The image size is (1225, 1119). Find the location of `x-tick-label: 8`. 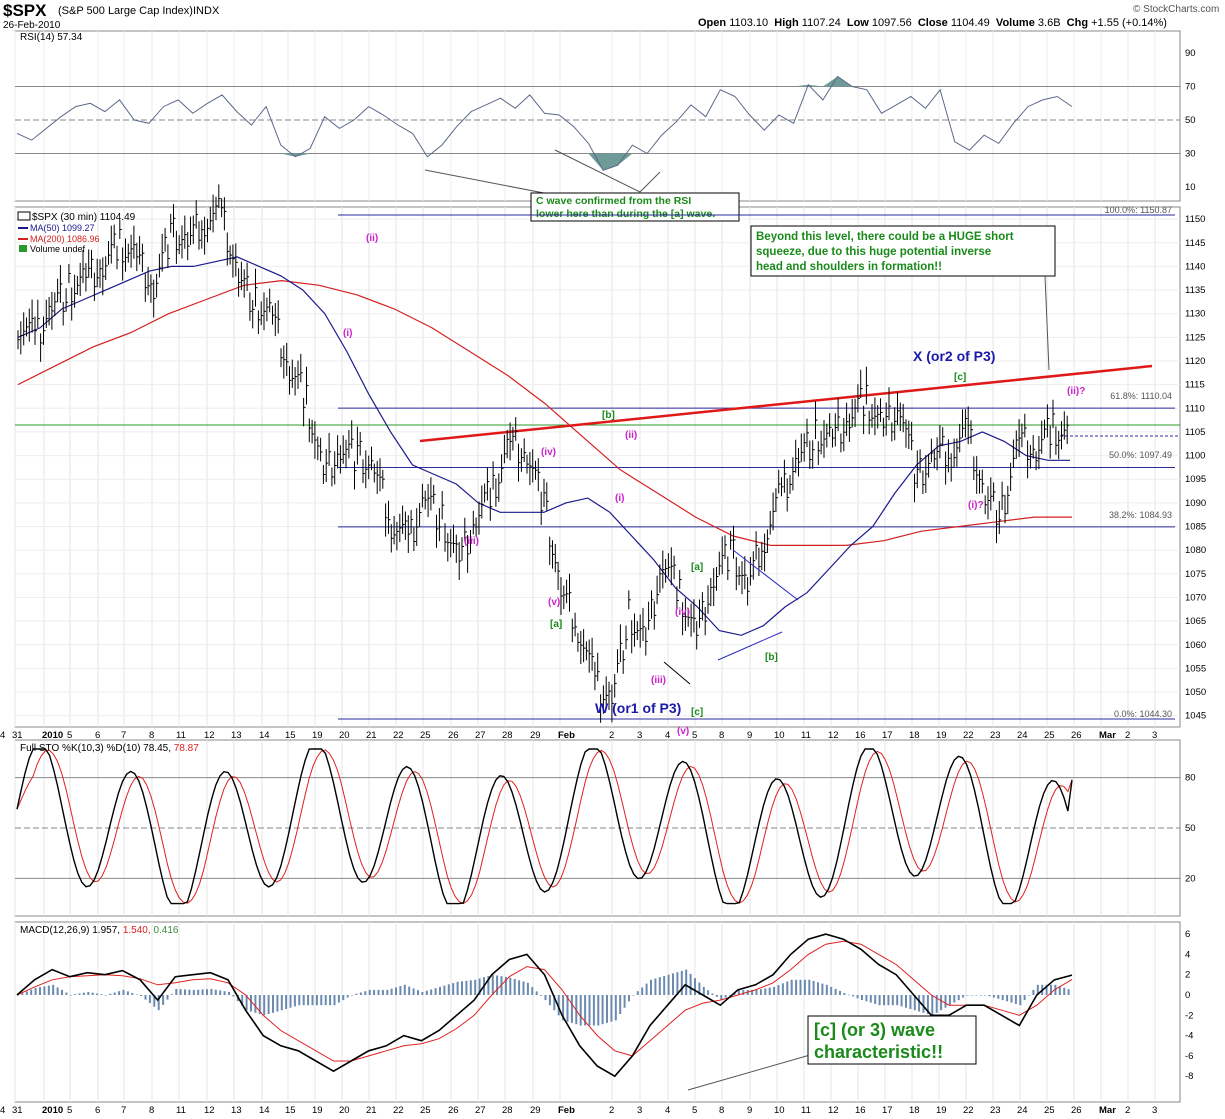

x-tick-label: 8 is located at coordinates (721, 1110).